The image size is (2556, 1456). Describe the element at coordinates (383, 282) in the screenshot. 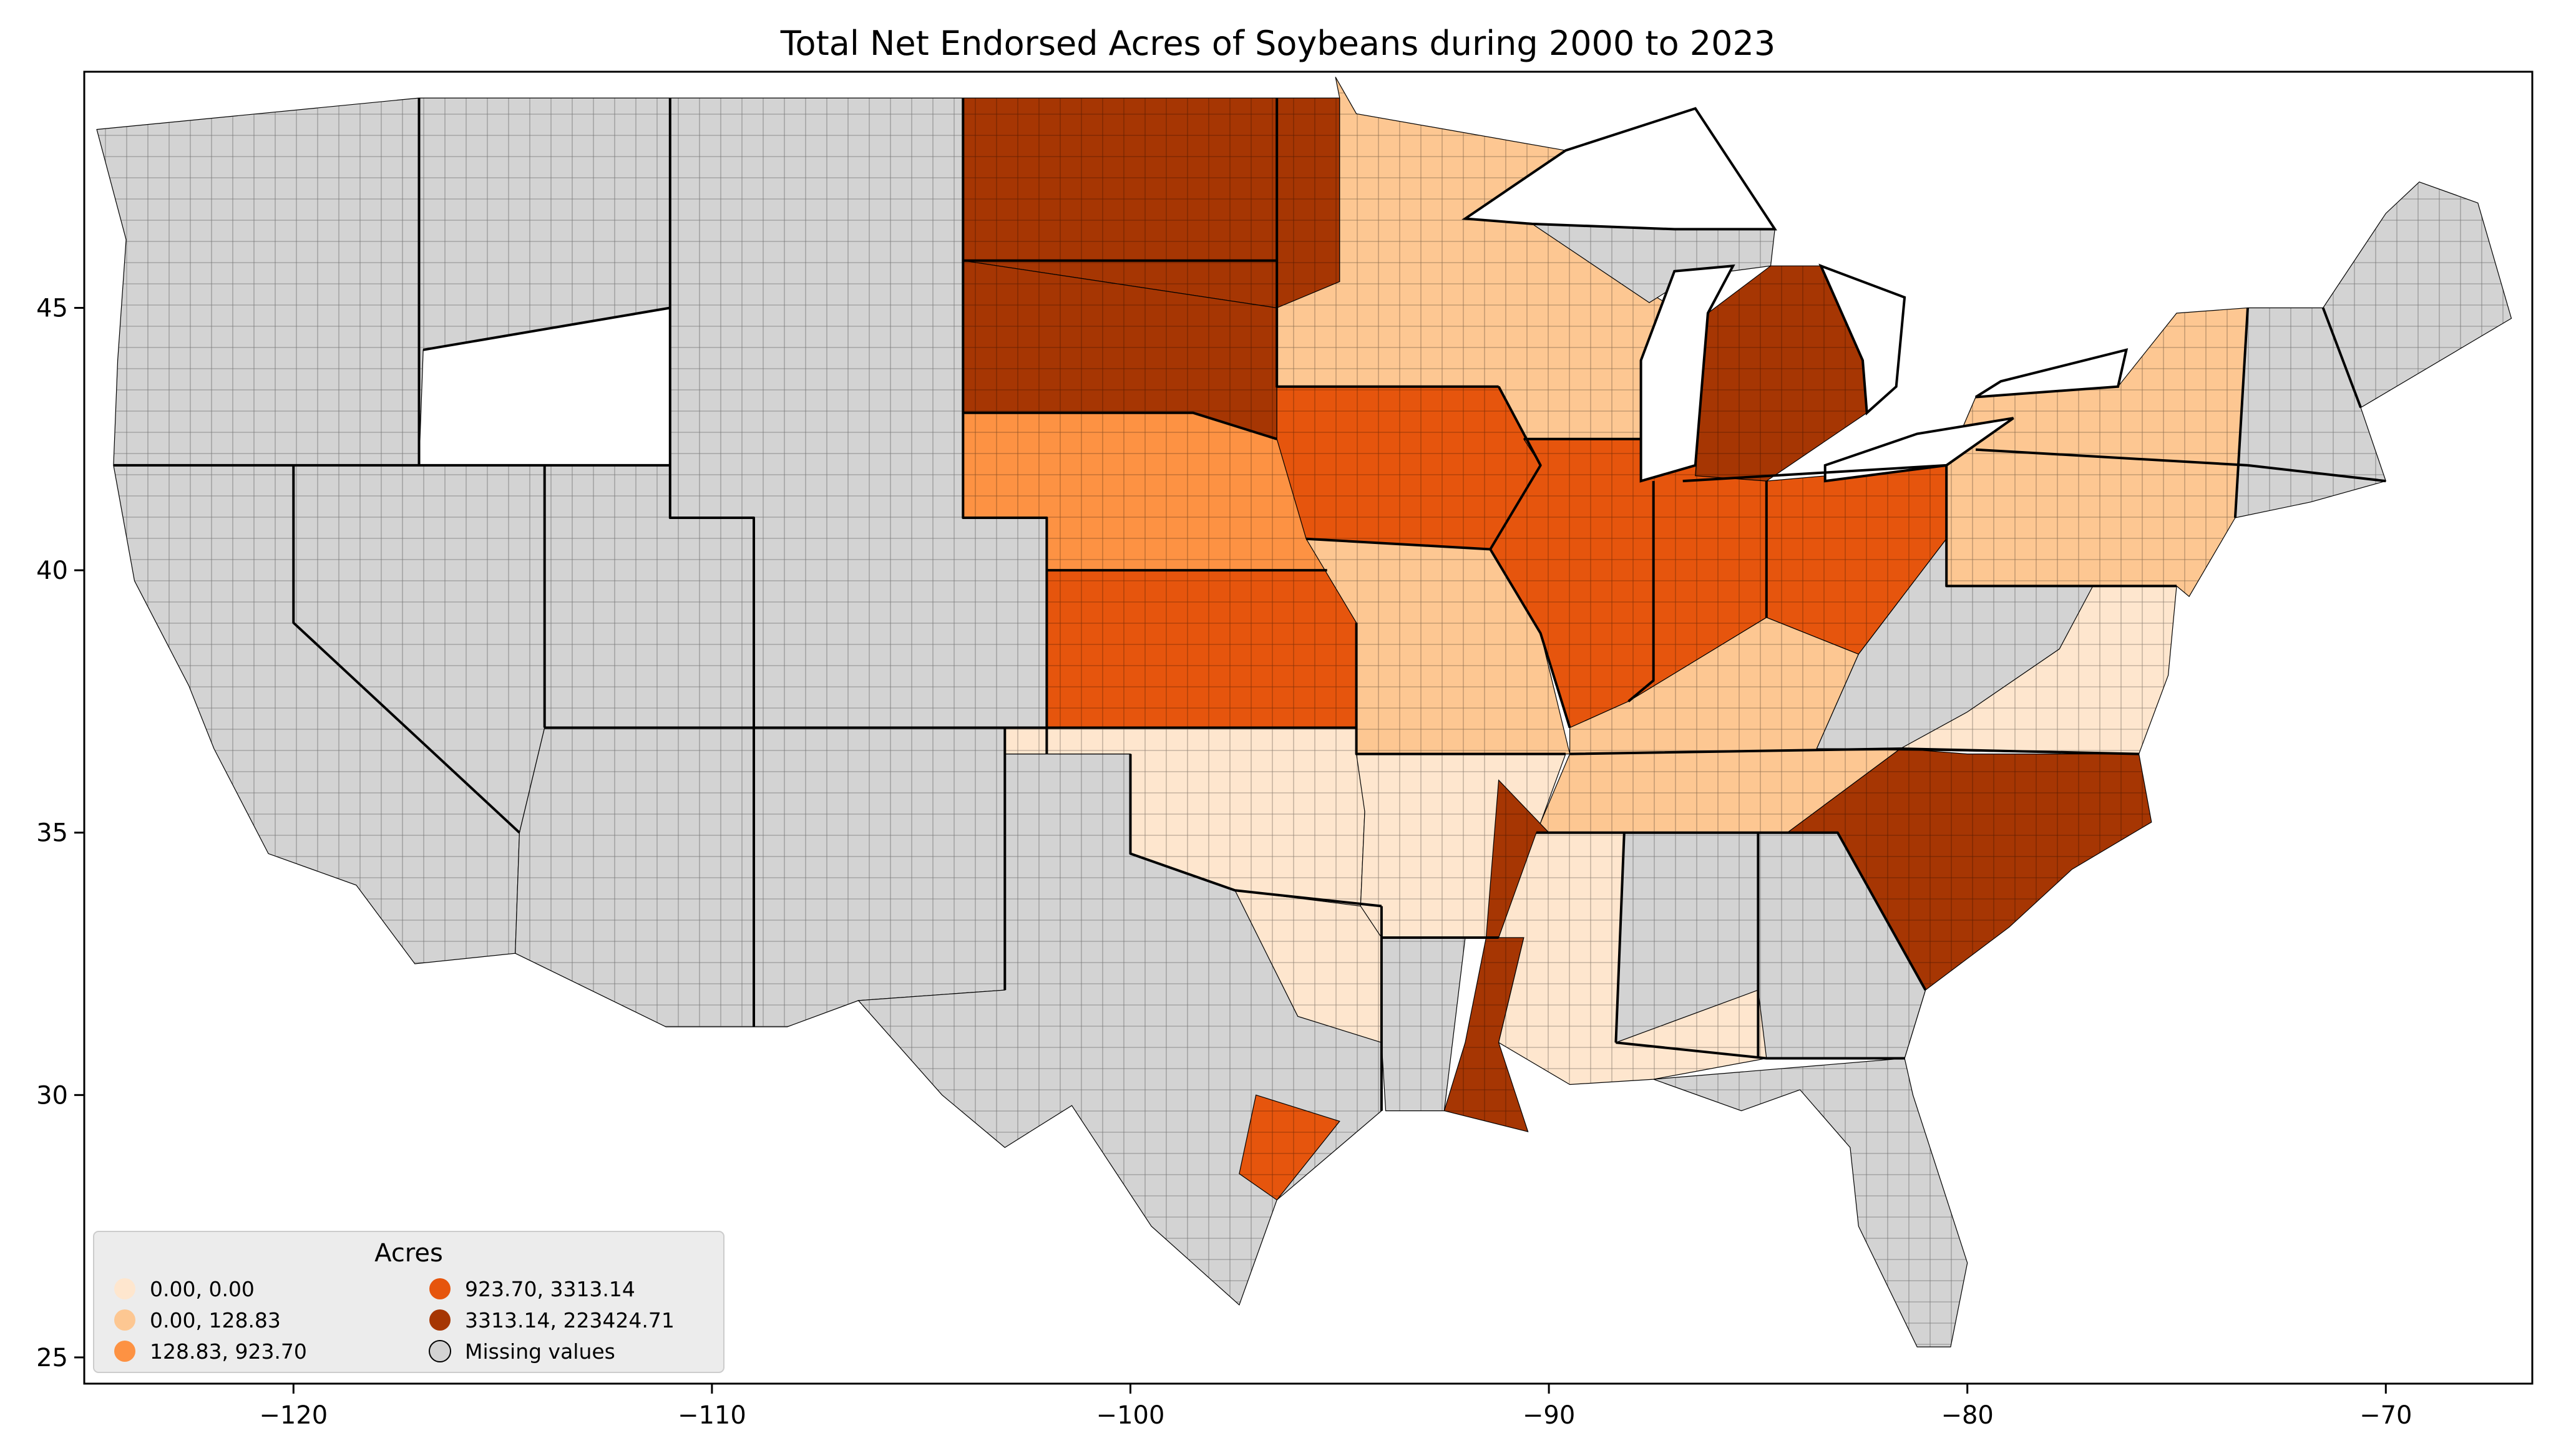

I see `region-pacific-northwest` at that location.